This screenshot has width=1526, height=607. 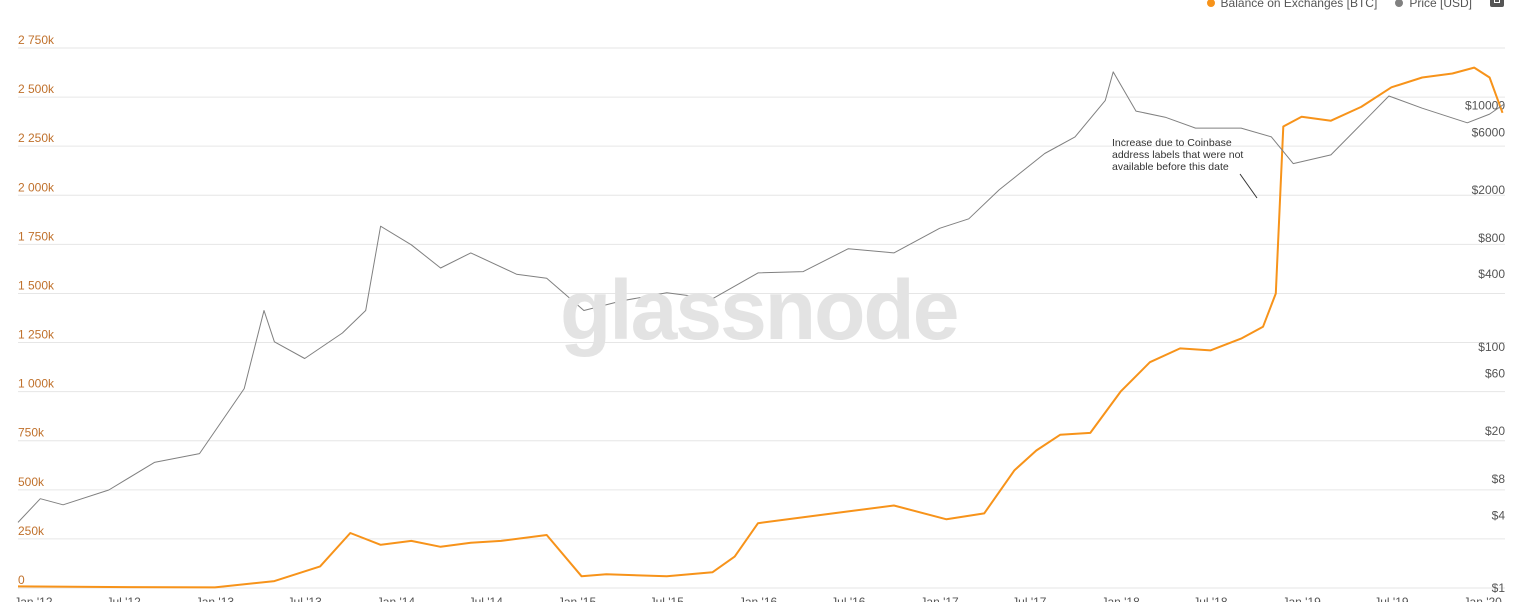 What do you see at coordinates (36, 40) in the screenshot?
I see `y-left-tick-label: 2 750k` at bounding box center [36, 40].